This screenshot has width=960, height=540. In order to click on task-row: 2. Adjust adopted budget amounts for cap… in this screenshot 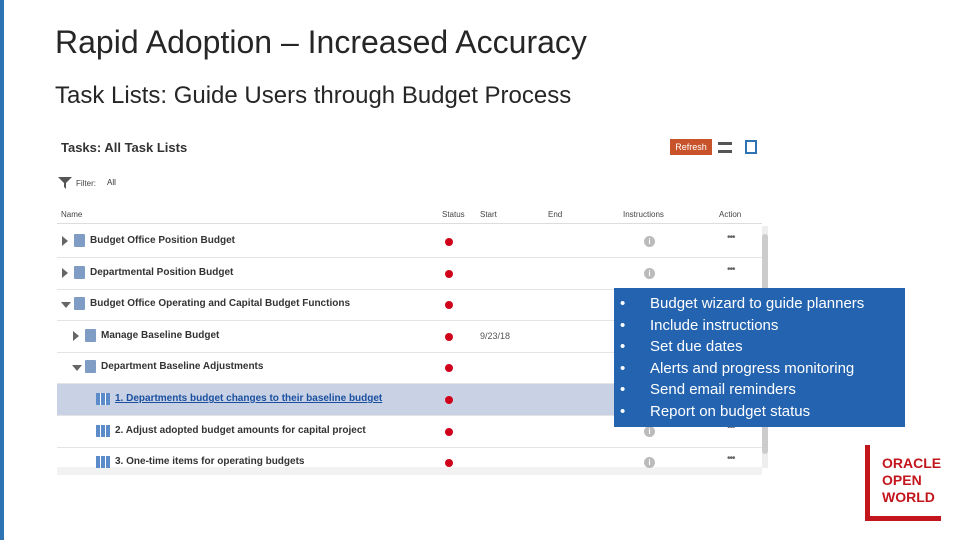, I will do `click(409, 432)`.